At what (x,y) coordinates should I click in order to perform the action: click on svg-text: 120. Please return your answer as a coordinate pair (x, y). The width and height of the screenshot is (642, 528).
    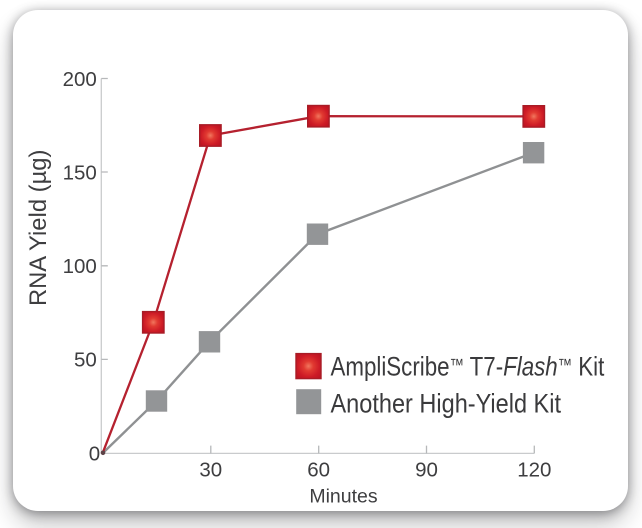
    Looking at the image, I should click on (534, 470).